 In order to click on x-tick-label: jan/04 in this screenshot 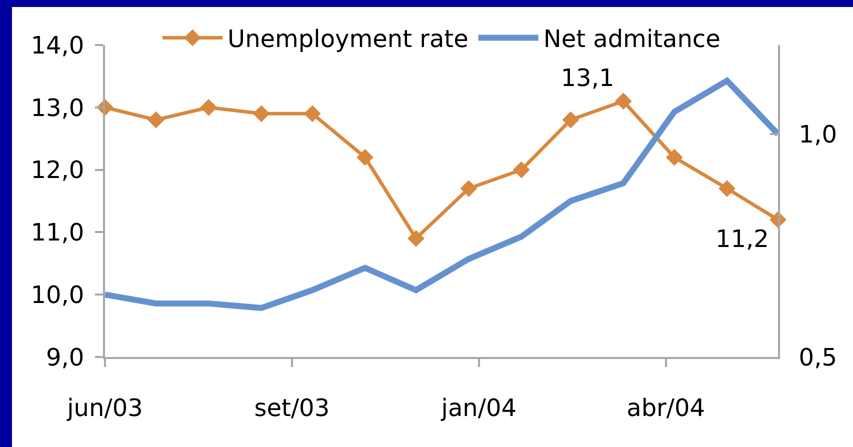, I will do `click(478, 408)`.